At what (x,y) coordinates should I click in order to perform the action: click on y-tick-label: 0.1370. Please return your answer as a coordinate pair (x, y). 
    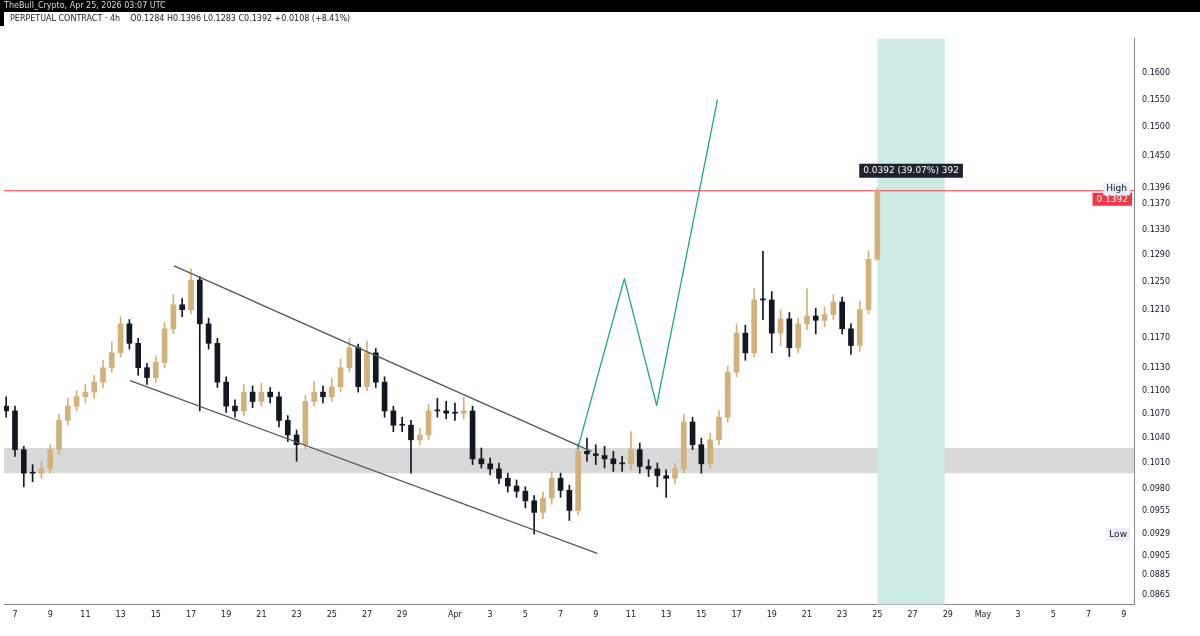
    Looking at the image, I should click on (1156, 204).